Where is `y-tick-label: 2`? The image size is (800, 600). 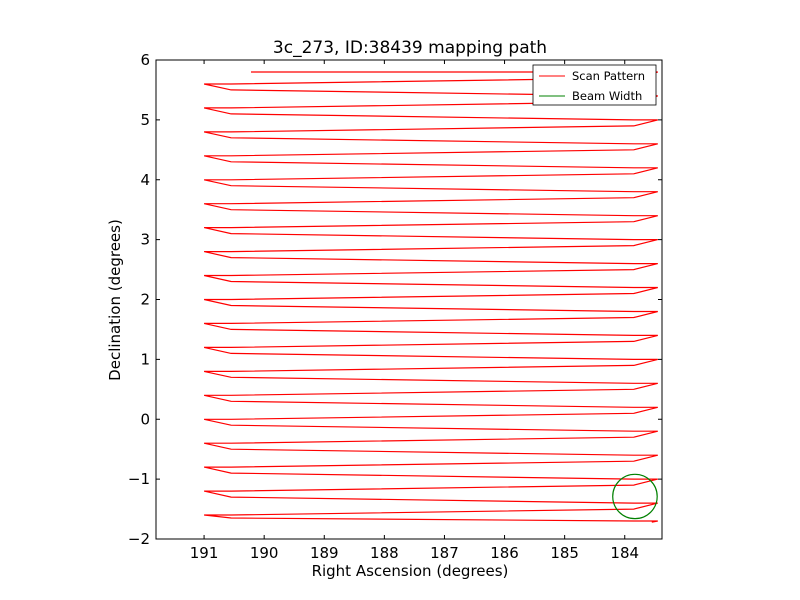
y-tick-label: 2 is located at coordinates (145, 300).